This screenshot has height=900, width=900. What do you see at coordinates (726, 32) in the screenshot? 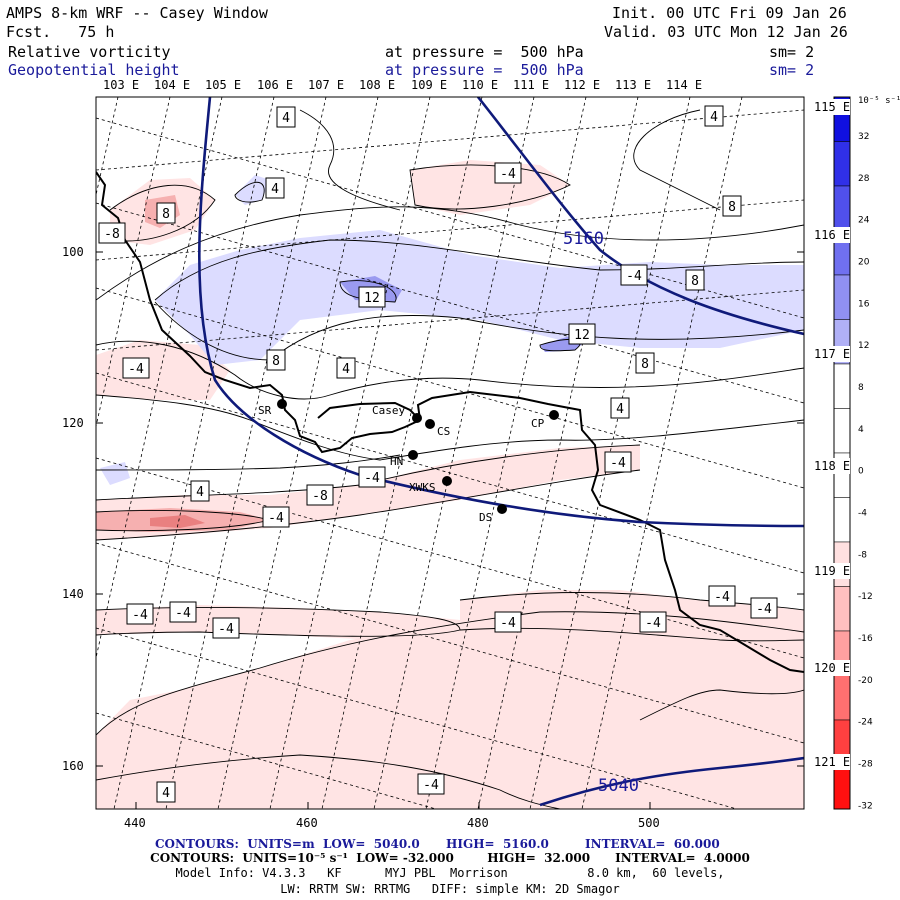
I see `valid-time: Valid. 03 UTC Mon 12 Jan 26` at bounding box center [726, 32].